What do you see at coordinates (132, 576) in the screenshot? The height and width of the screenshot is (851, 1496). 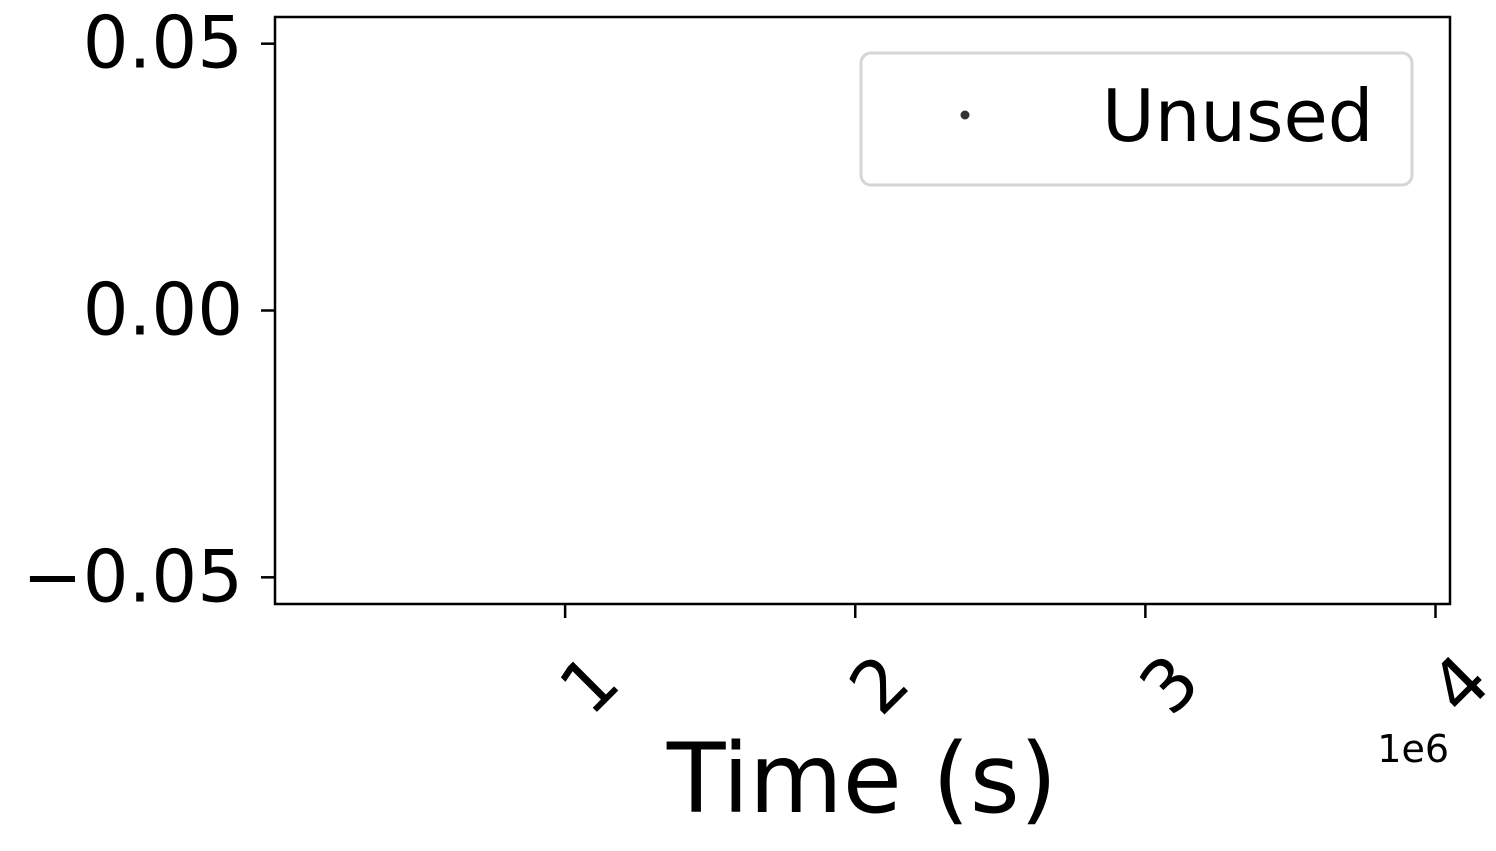 I see `y-tick-label: −0.05` at bounding box center [132, 576].